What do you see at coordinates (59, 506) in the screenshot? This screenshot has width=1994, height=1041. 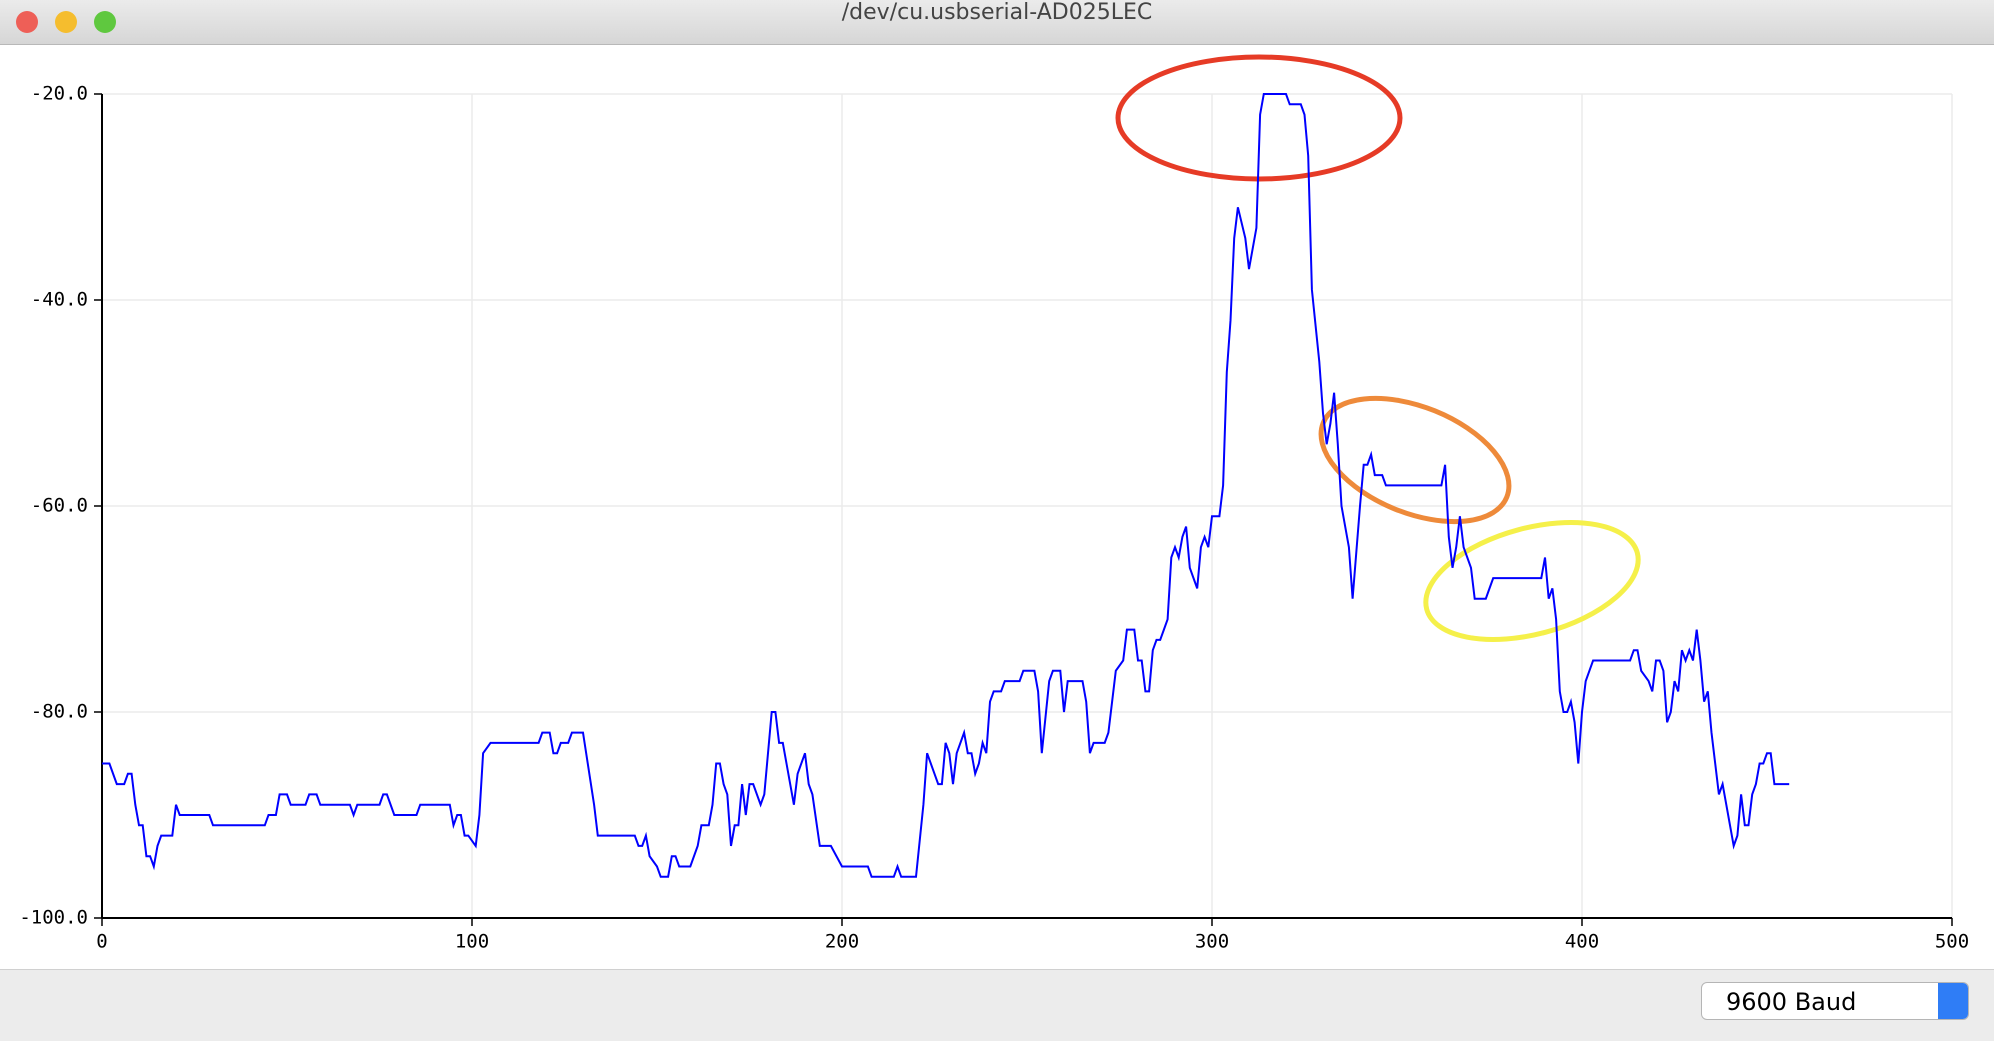 I see `y-tick-label: -60.0` at bounding box center [59, 506].